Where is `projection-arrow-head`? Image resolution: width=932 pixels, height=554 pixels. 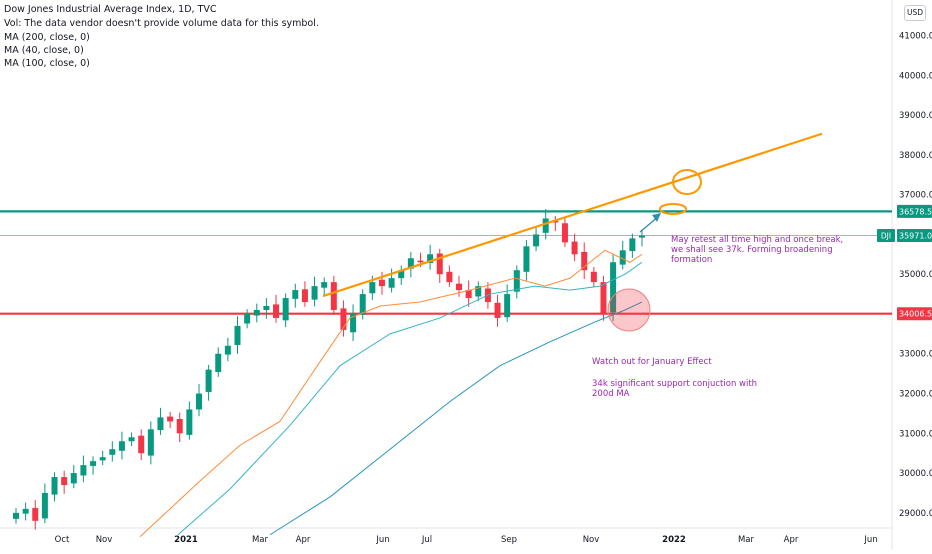 projection-arrow-head is located at coordinates (656, 217).